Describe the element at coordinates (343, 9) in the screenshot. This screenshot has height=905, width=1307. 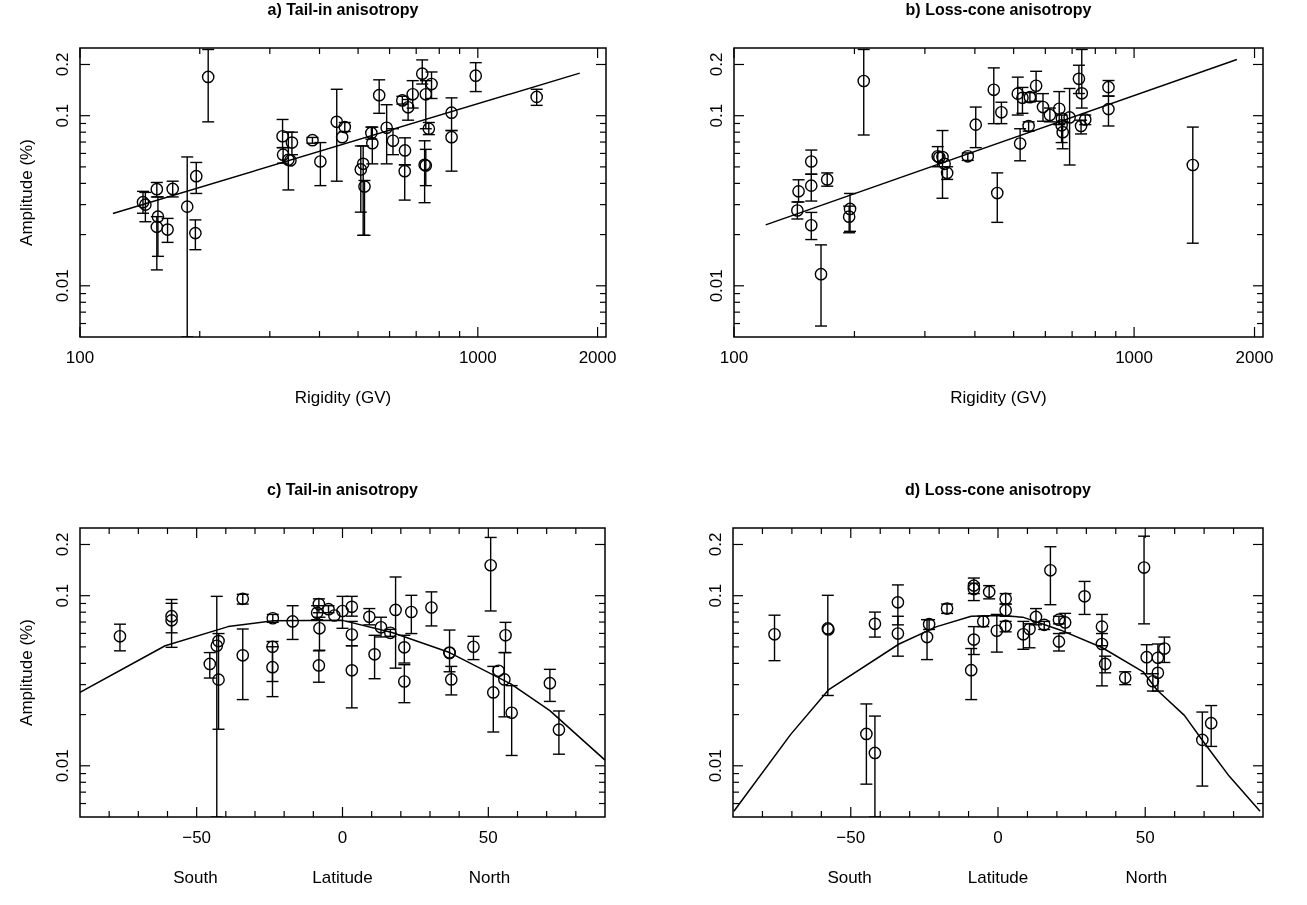
I see `chart-title: a) Tail-in anisotropy` at that location.